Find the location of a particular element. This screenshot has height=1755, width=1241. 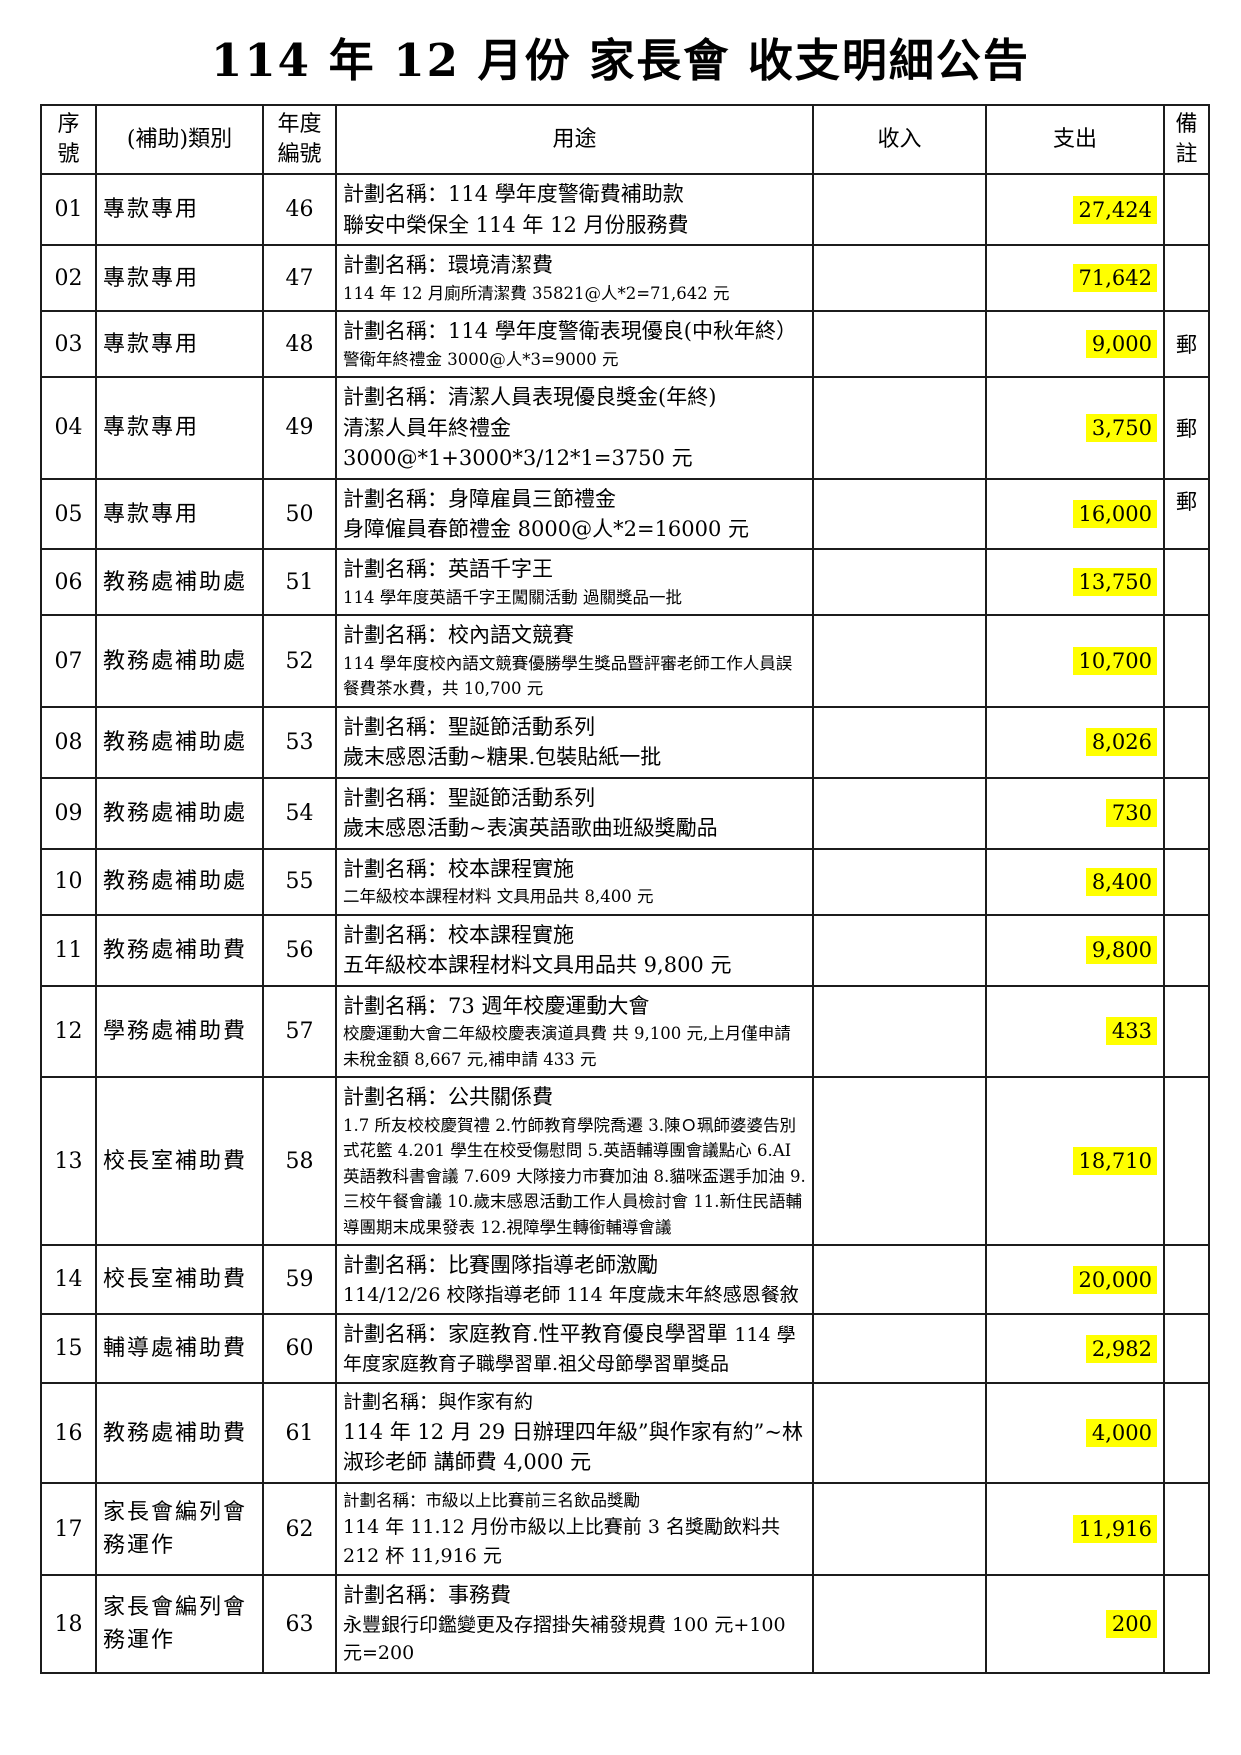

purpose-cell: 計劃名稱：校本課程實施 五年級校本課程材料文具用品共 9,800 元 is located at coordinates (574, 950).